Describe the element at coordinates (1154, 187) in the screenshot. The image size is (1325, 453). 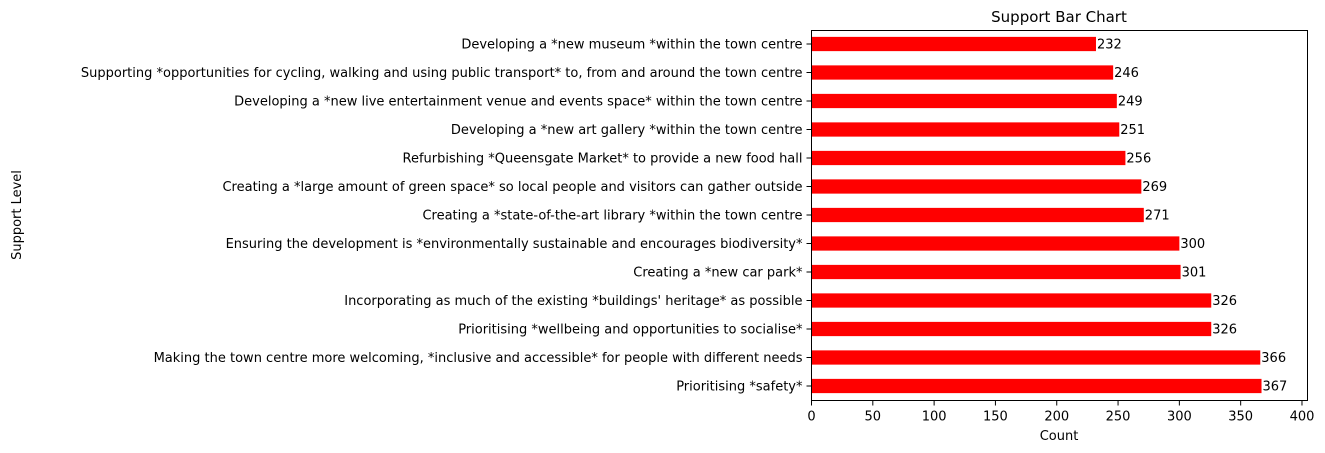
I see `bar-value-label: 269` at that location.